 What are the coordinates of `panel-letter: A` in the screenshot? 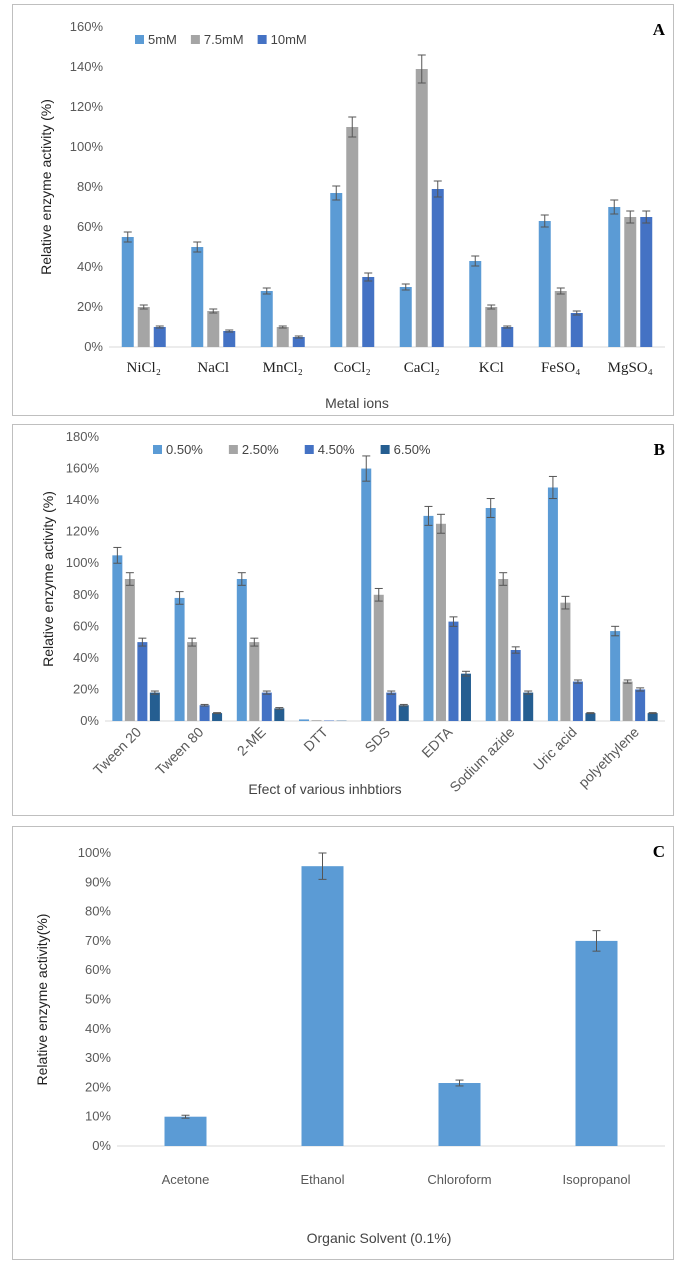 It's located at (659, 29).